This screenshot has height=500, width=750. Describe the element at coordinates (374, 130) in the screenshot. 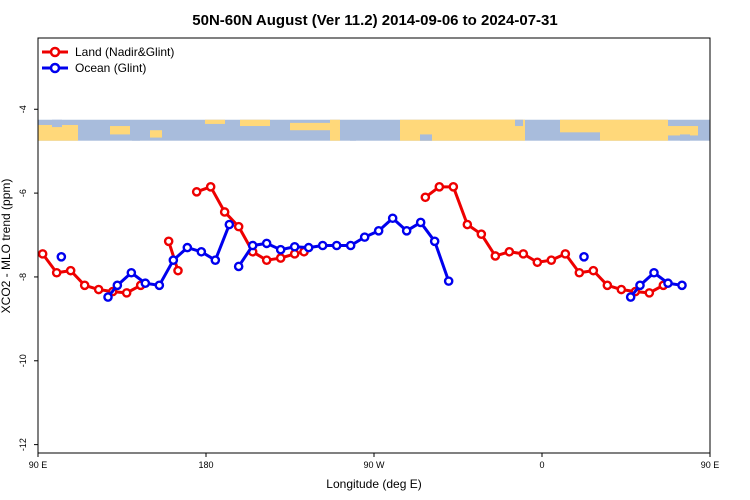

I see `map-ocean` at that location.